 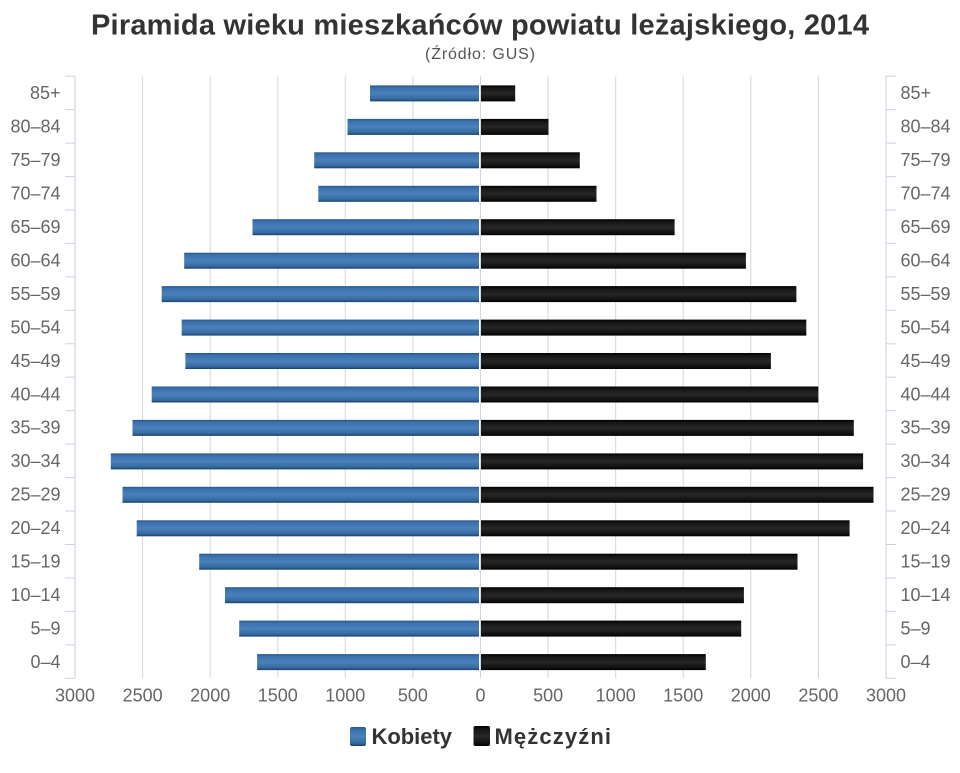 What do you see at coordinates (553, 736) in the screenshot?
I see `svg-text: Mężczyźni` at bounding box center [553, 736].